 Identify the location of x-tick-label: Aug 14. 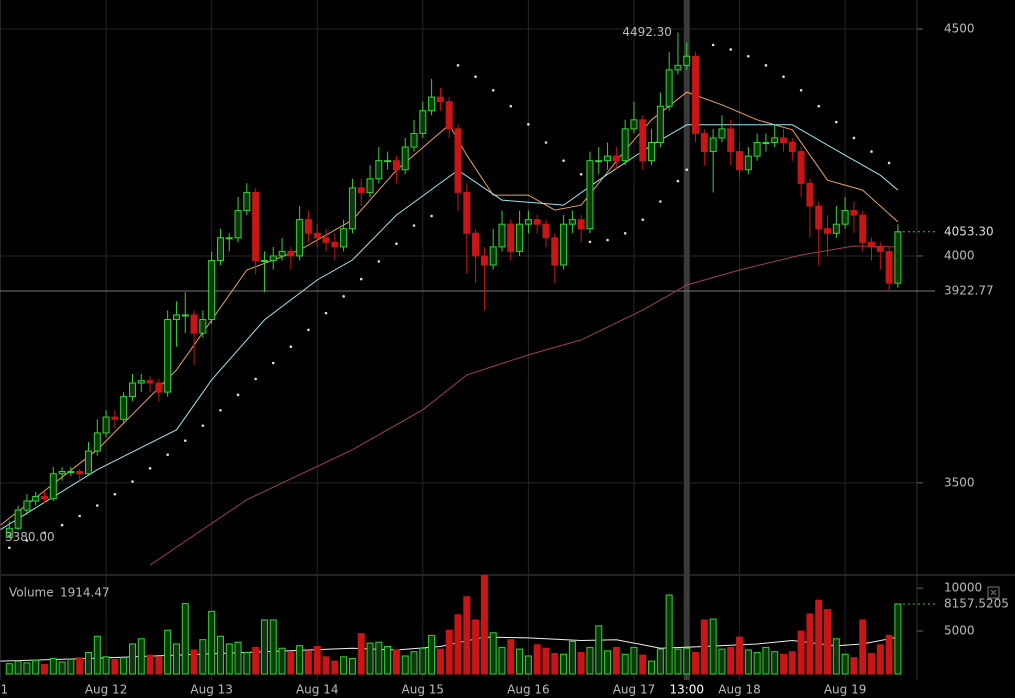
(317, 690).